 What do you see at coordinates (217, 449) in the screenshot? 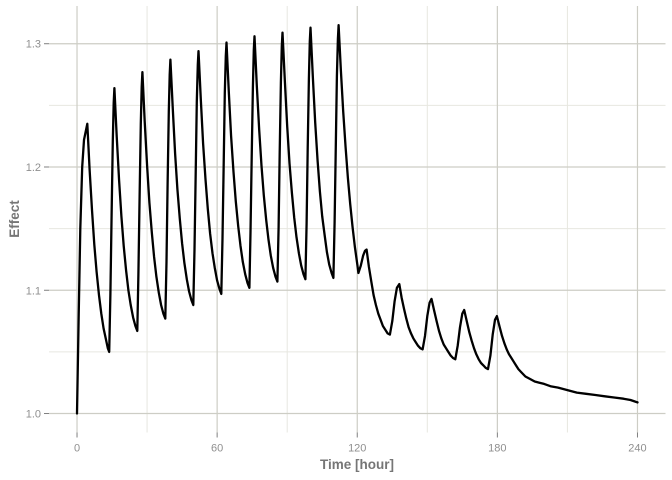
I see `x-tick-label: 60` at bounding box center [217, 449].